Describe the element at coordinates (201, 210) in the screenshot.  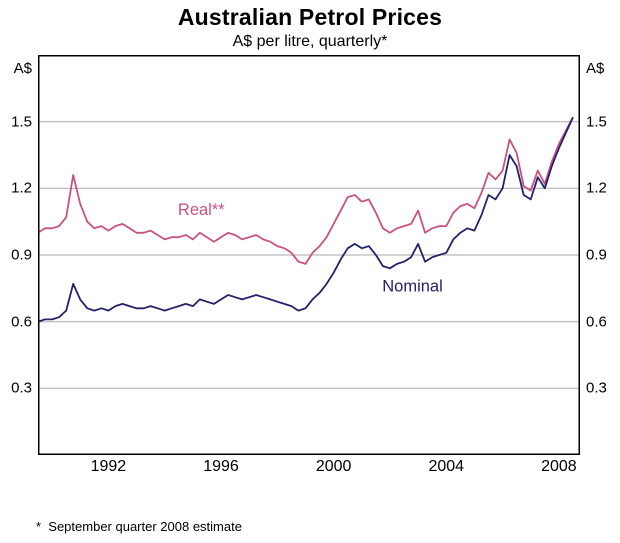
I see `series-label-real: Real**` at that location.